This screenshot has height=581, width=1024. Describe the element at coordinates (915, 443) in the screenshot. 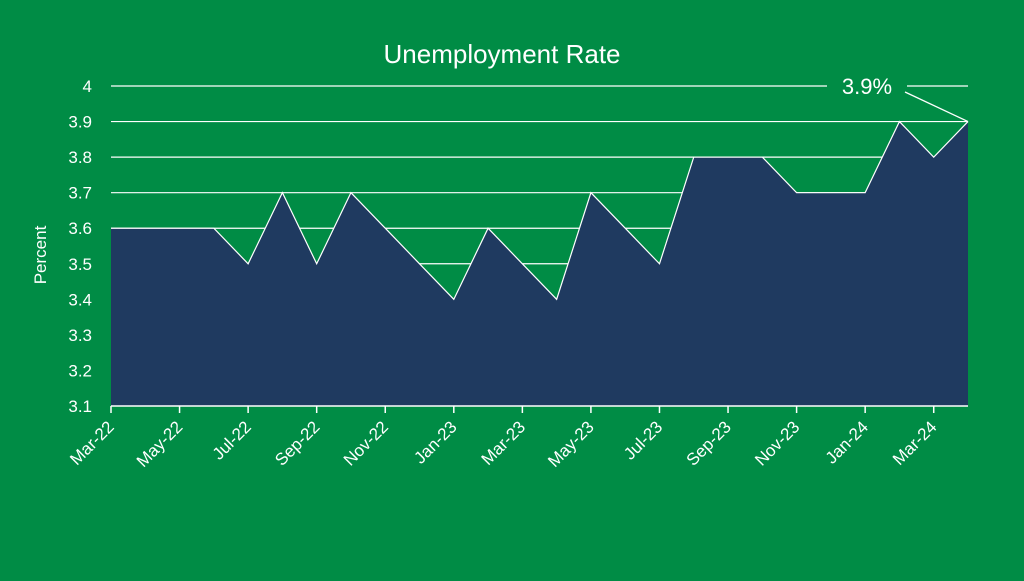

I see `x-tick-label: Mar-24` at that location.